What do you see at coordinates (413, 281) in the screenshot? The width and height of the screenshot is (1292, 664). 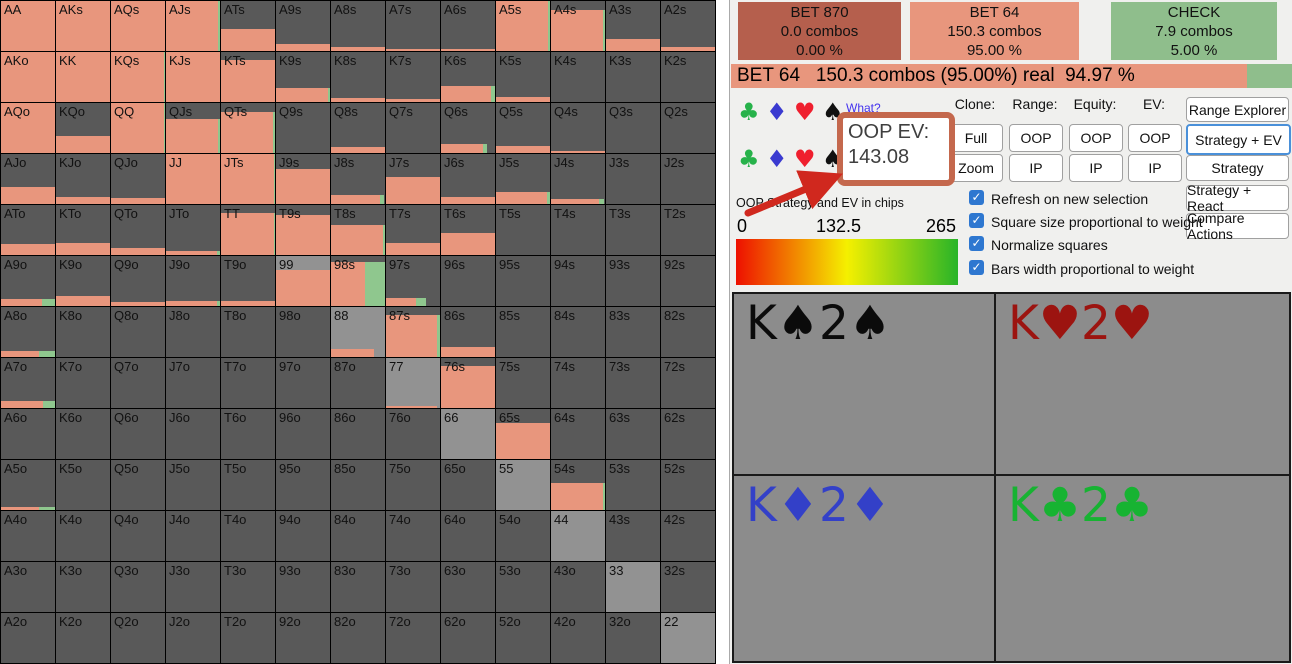 I see `matrix-cell-97s: 97s` at bounding box center [413, 281].